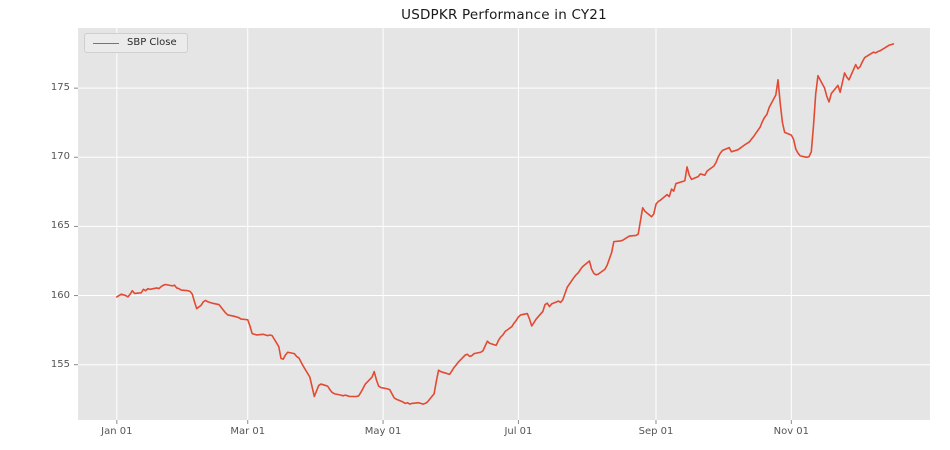 Image resolution: width=950 pixels, height=450 pixels. Describe the element at coordinates (248, 431) in the screenshot. I see `x-tick-label: Mar 01` at that location.